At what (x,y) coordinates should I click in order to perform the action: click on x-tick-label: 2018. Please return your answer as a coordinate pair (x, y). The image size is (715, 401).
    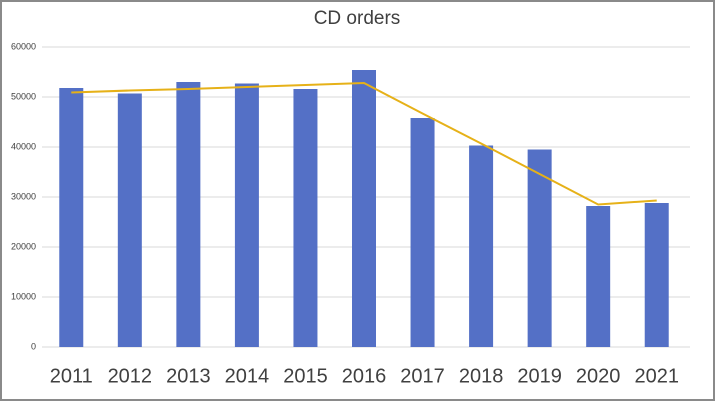
    Looking at the image, I should click on (481, 376).